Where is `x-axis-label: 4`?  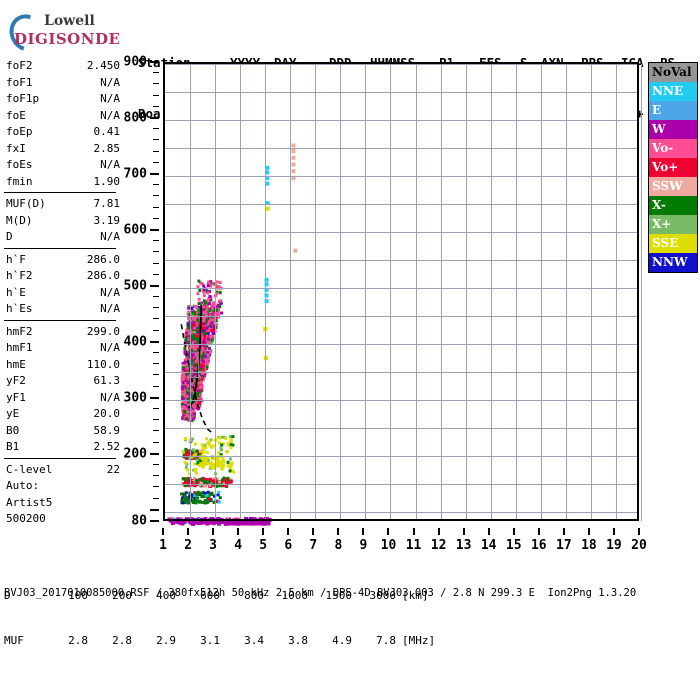
x-axis-label: 4 is located at coordinates (238, 545).